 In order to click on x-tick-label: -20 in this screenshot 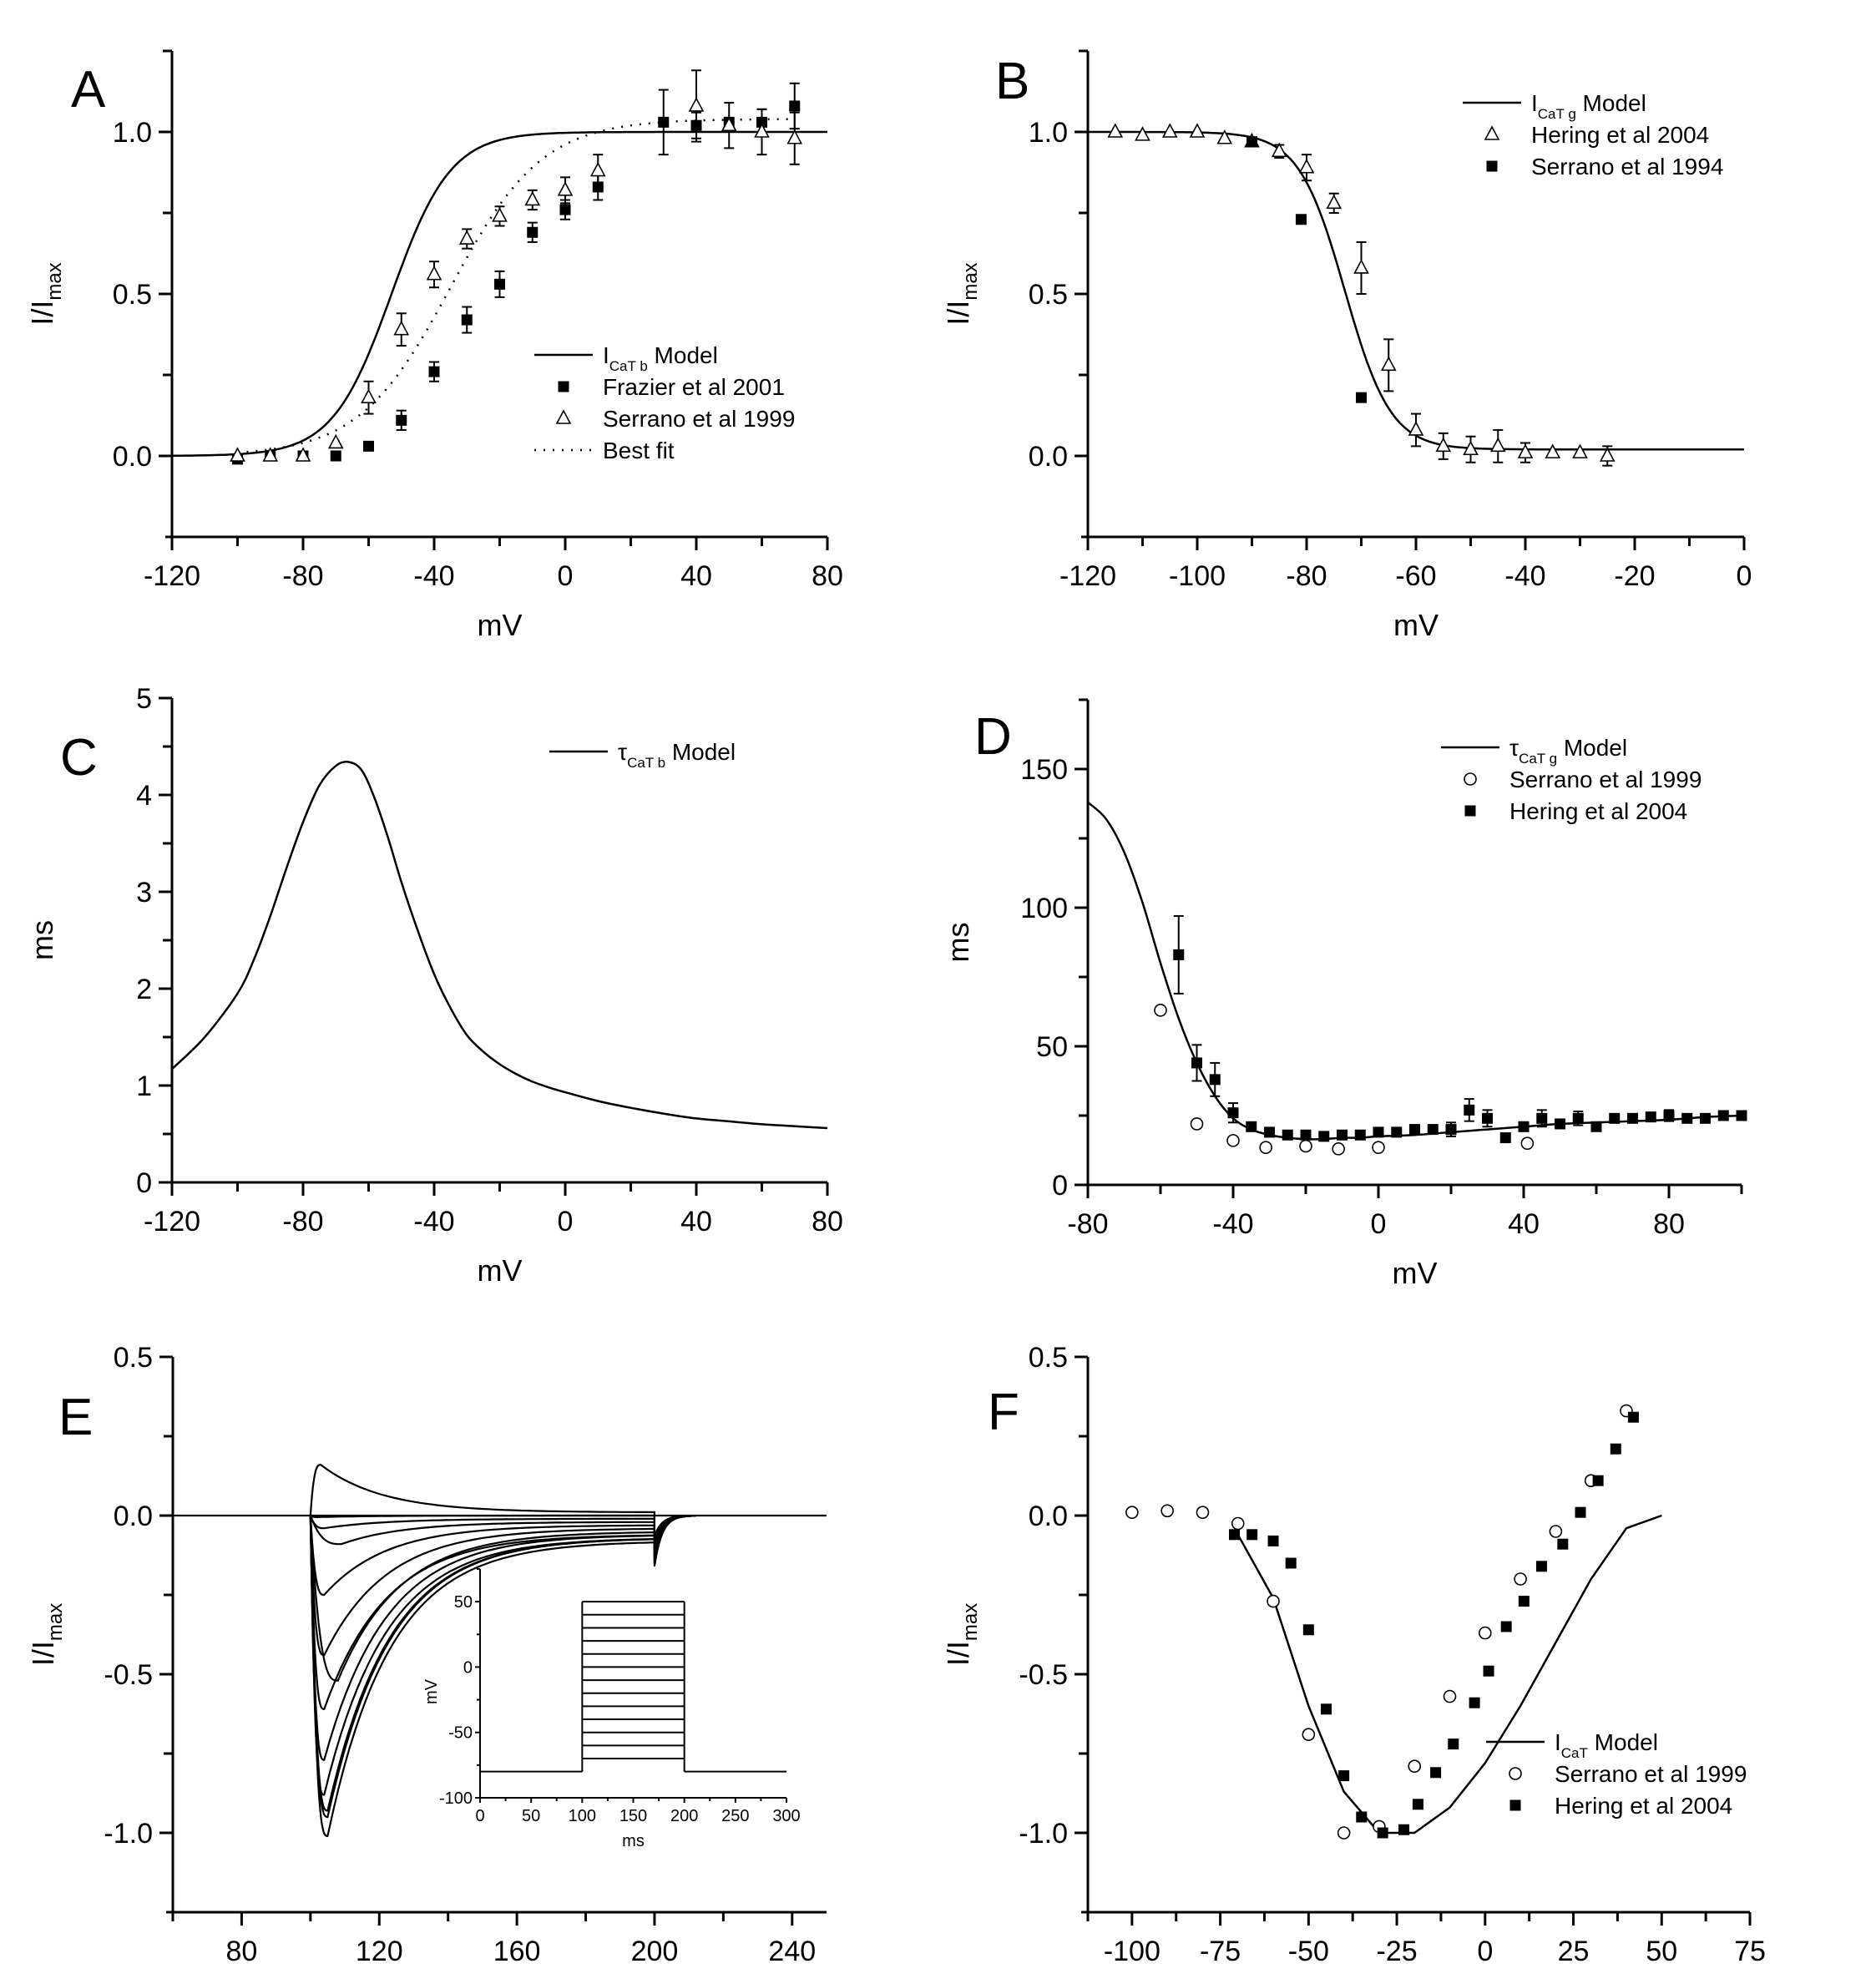, I will do `click(1634, 576)`.